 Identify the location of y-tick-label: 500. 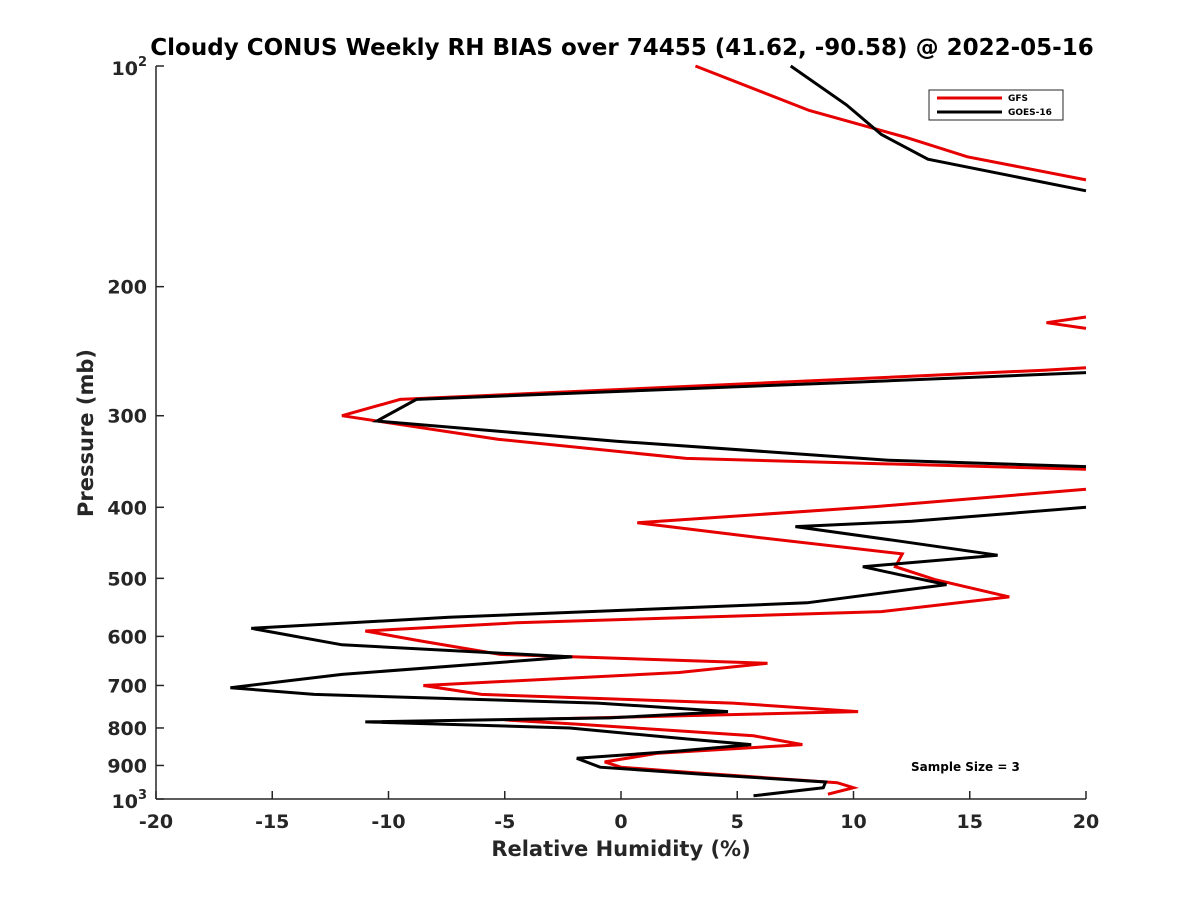
(127, 579).